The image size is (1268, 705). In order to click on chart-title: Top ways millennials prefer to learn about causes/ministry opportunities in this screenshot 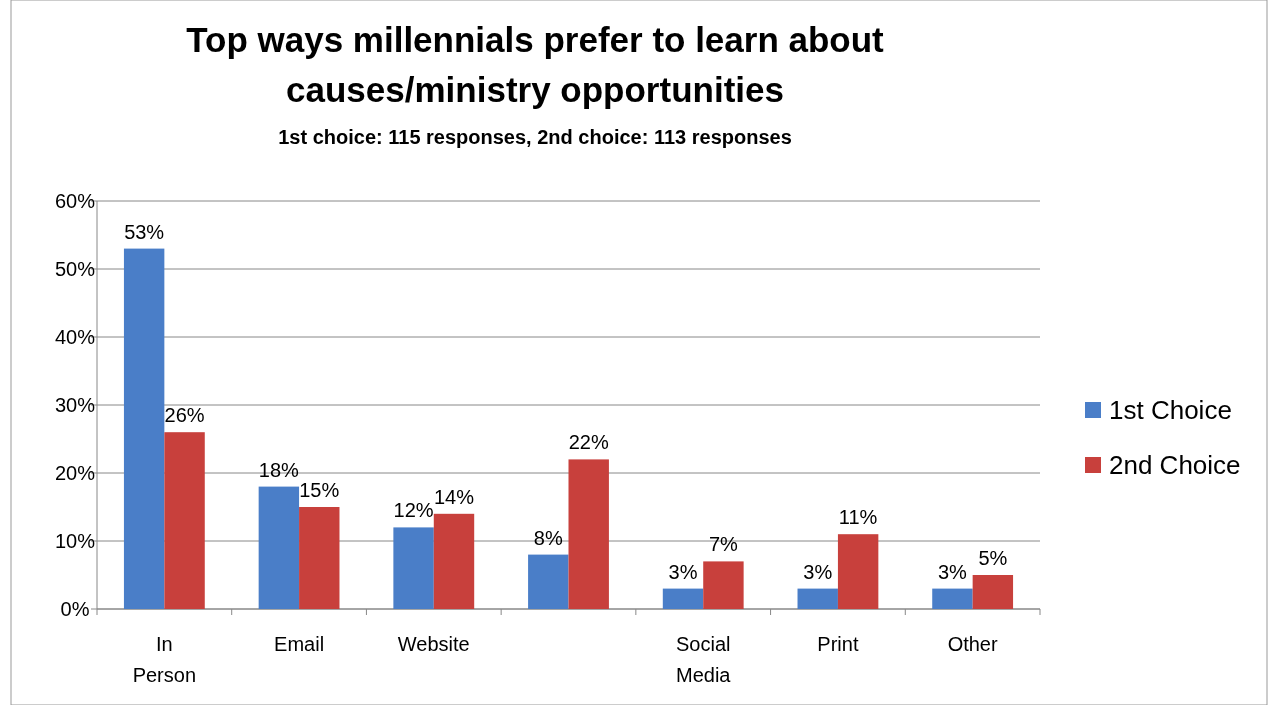, I will do `click(535, 65)`.